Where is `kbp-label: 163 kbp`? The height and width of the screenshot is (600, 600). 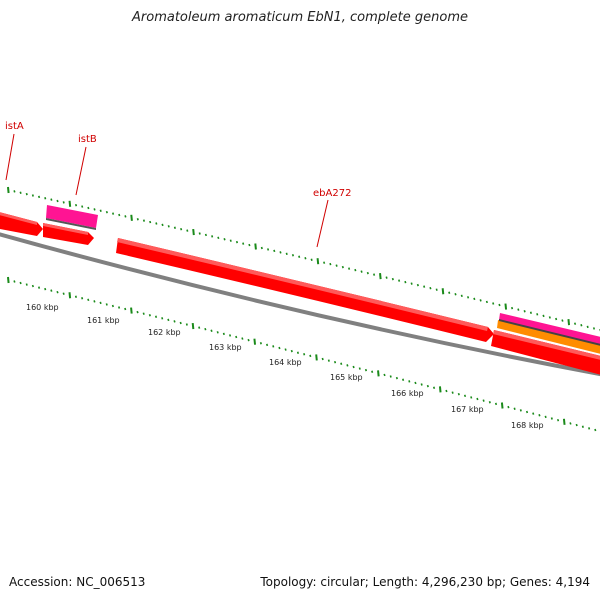
kbp-label: 163 kbp is located at coordinates (225, 347).